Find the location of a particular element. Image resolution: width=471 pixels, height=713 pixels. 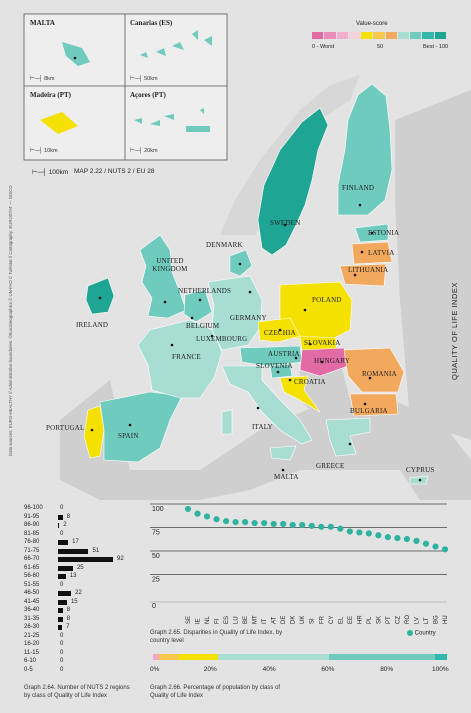

histogram-category-label: 26-30 is located at coordinates (32, 627).